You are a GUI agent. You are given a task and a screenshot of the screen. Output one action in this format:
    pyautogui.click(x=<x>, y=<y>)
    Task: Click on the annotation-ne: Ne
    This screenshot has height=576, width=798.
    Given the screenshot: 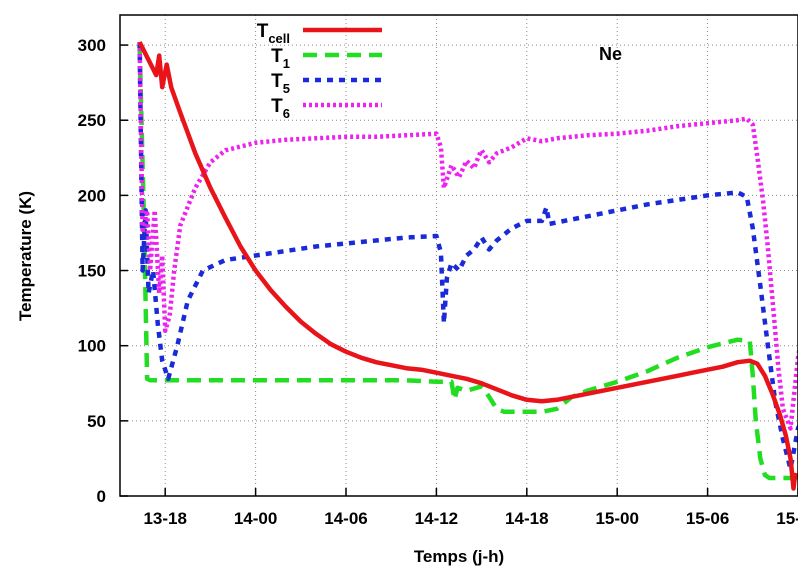 What is the action you would take?
    pyautogui.click(x=610, y=54)
    